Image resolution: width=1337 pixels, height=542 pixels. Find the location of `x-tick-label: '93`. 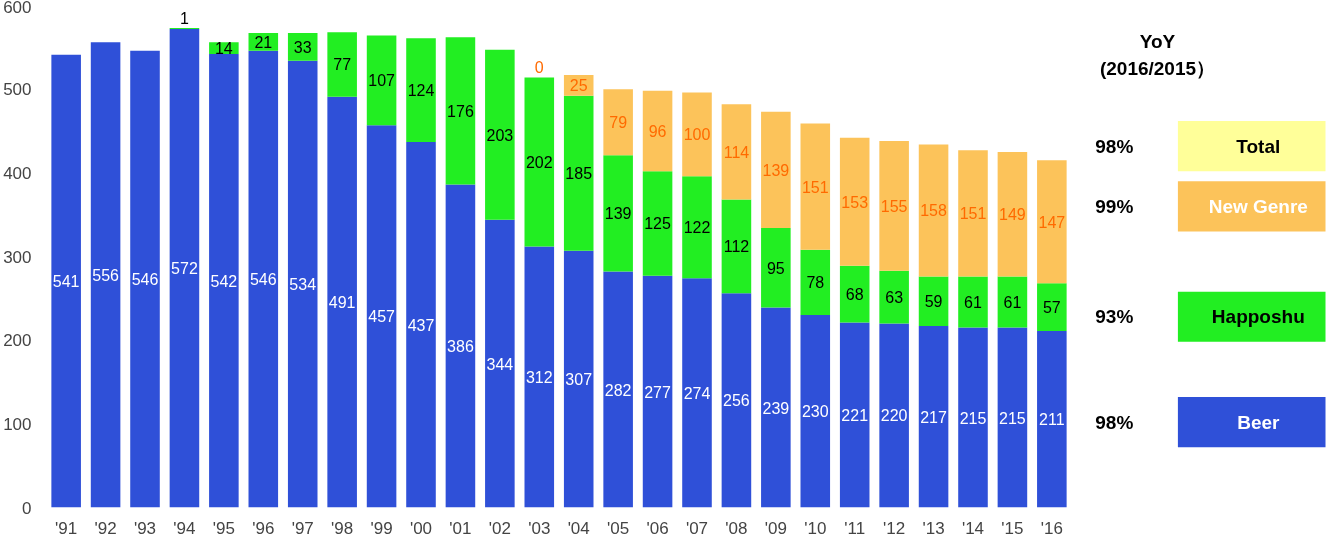

x-tick-label: '93 is located at coordinates (145, 528).